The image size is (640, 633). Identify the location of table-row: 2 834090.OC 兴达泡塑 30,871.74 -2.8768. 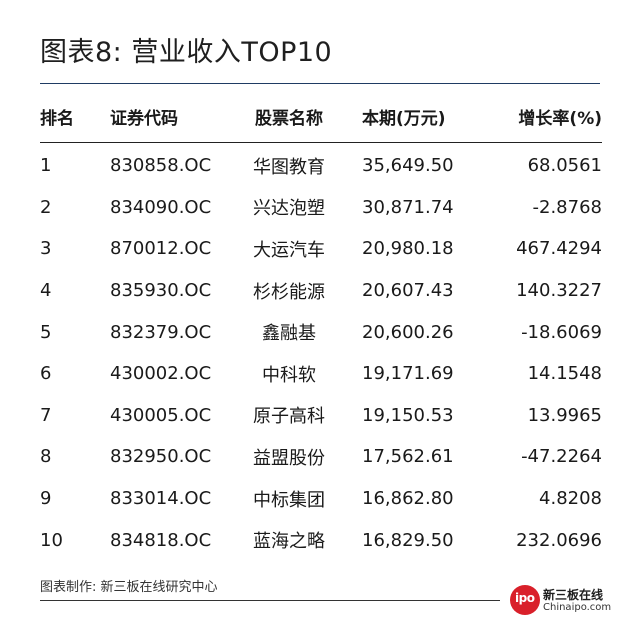
(321, 208).